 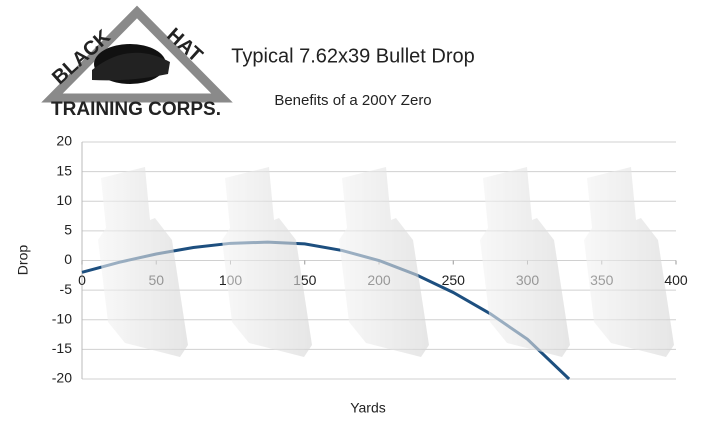 What do you see at coordinates (62, 378) in the screenshot?
I see `y-tick-label: -20` at bounding box center [62, 378].